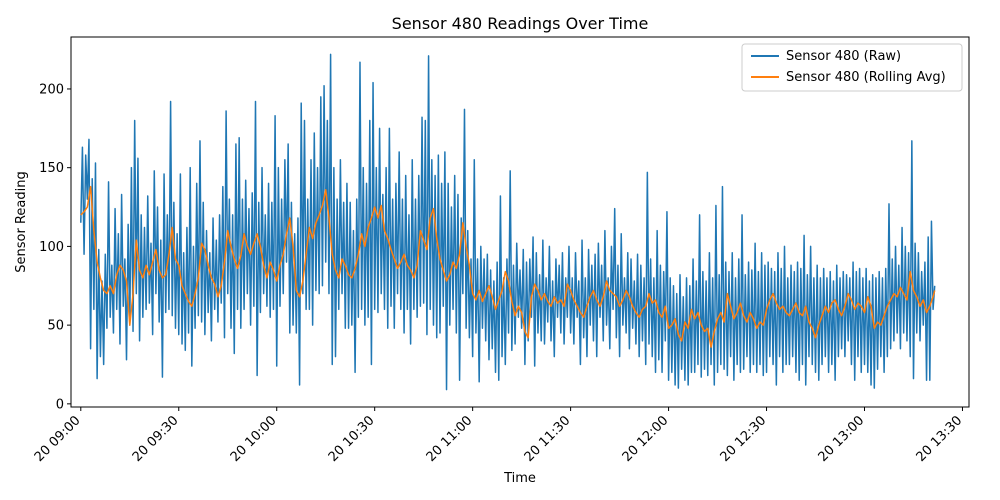 This screenshot has width=1000, height=500. Describe the element at coordinates (520, 23) in the screenshot. I see `chart-title: Sensor 480 Readings Over Time` at that location.